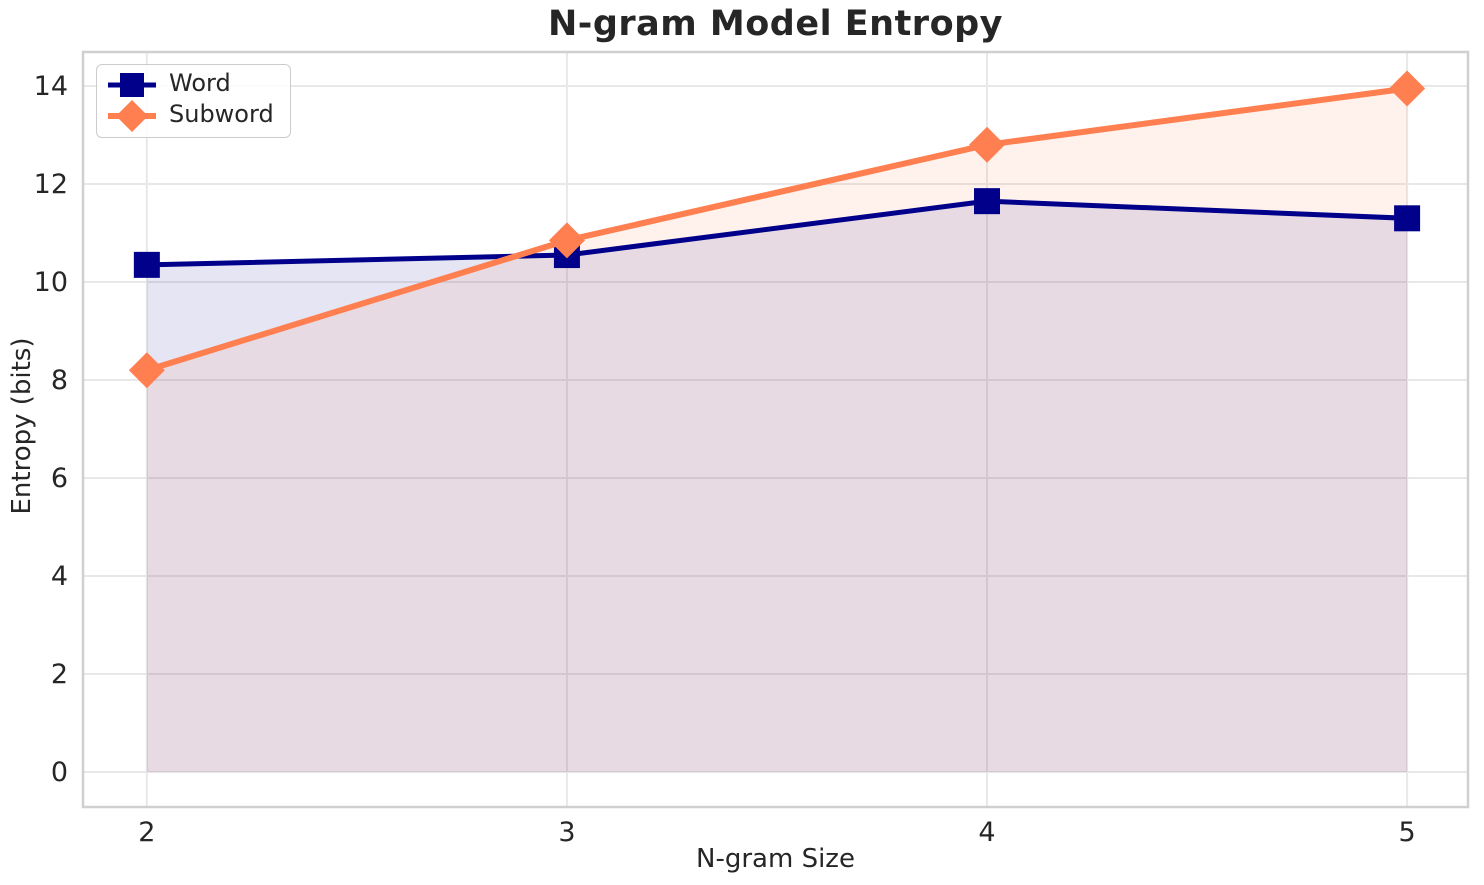 The height and width of the screenshot is (885, 1484). I want to click on y-tick-label: 2, so click(59, 674).